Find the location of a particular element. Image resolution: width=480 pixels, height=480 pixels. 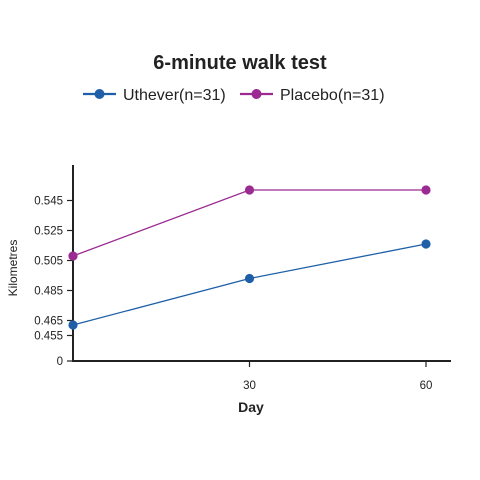

y-tick-label: 0.525 is located at coordinates (48, 232).